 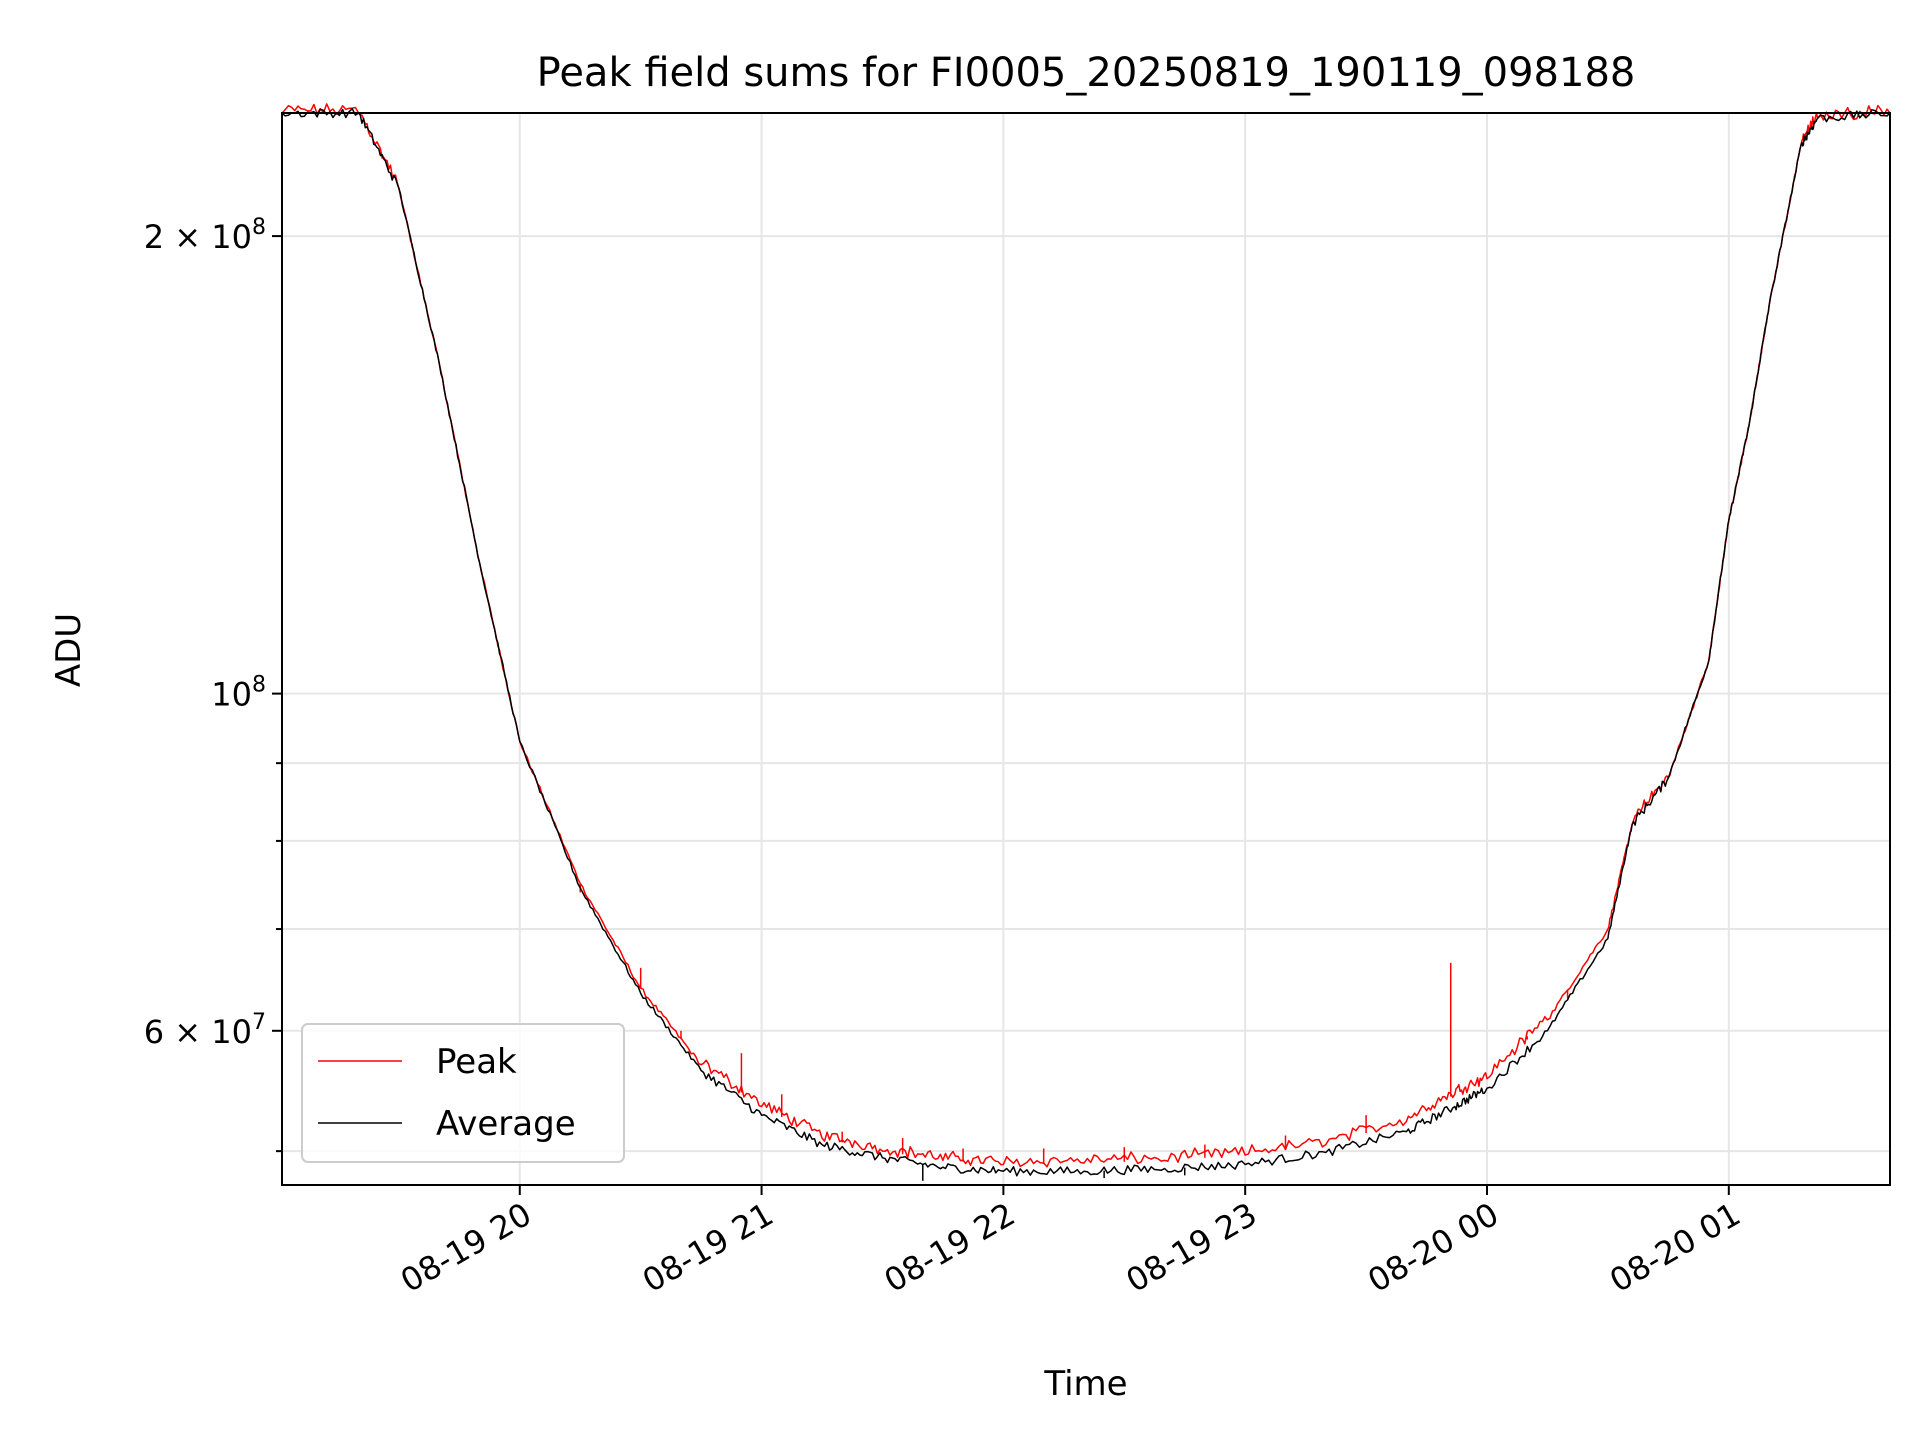 What do you see at coordinates (69, 650) in the screenshot?
I see `y-axis-title: ADU` at bounding box center [69, 650].